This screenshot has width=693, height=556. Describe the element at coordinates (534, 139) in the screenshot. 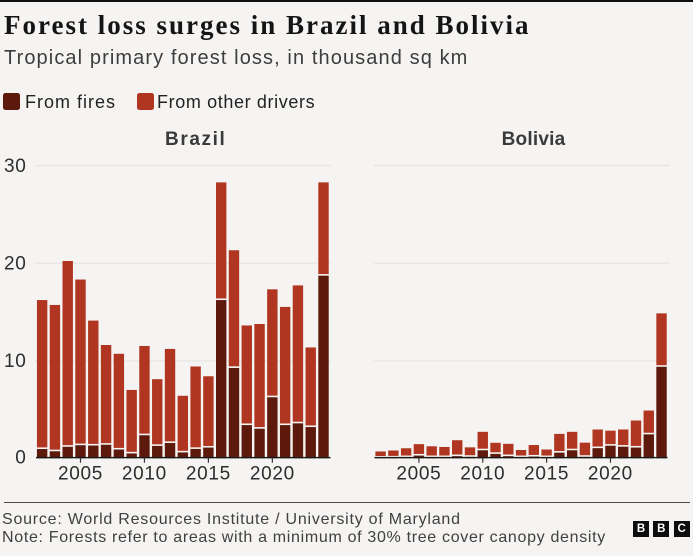

I see `svg-text: Bolivia` at that location.